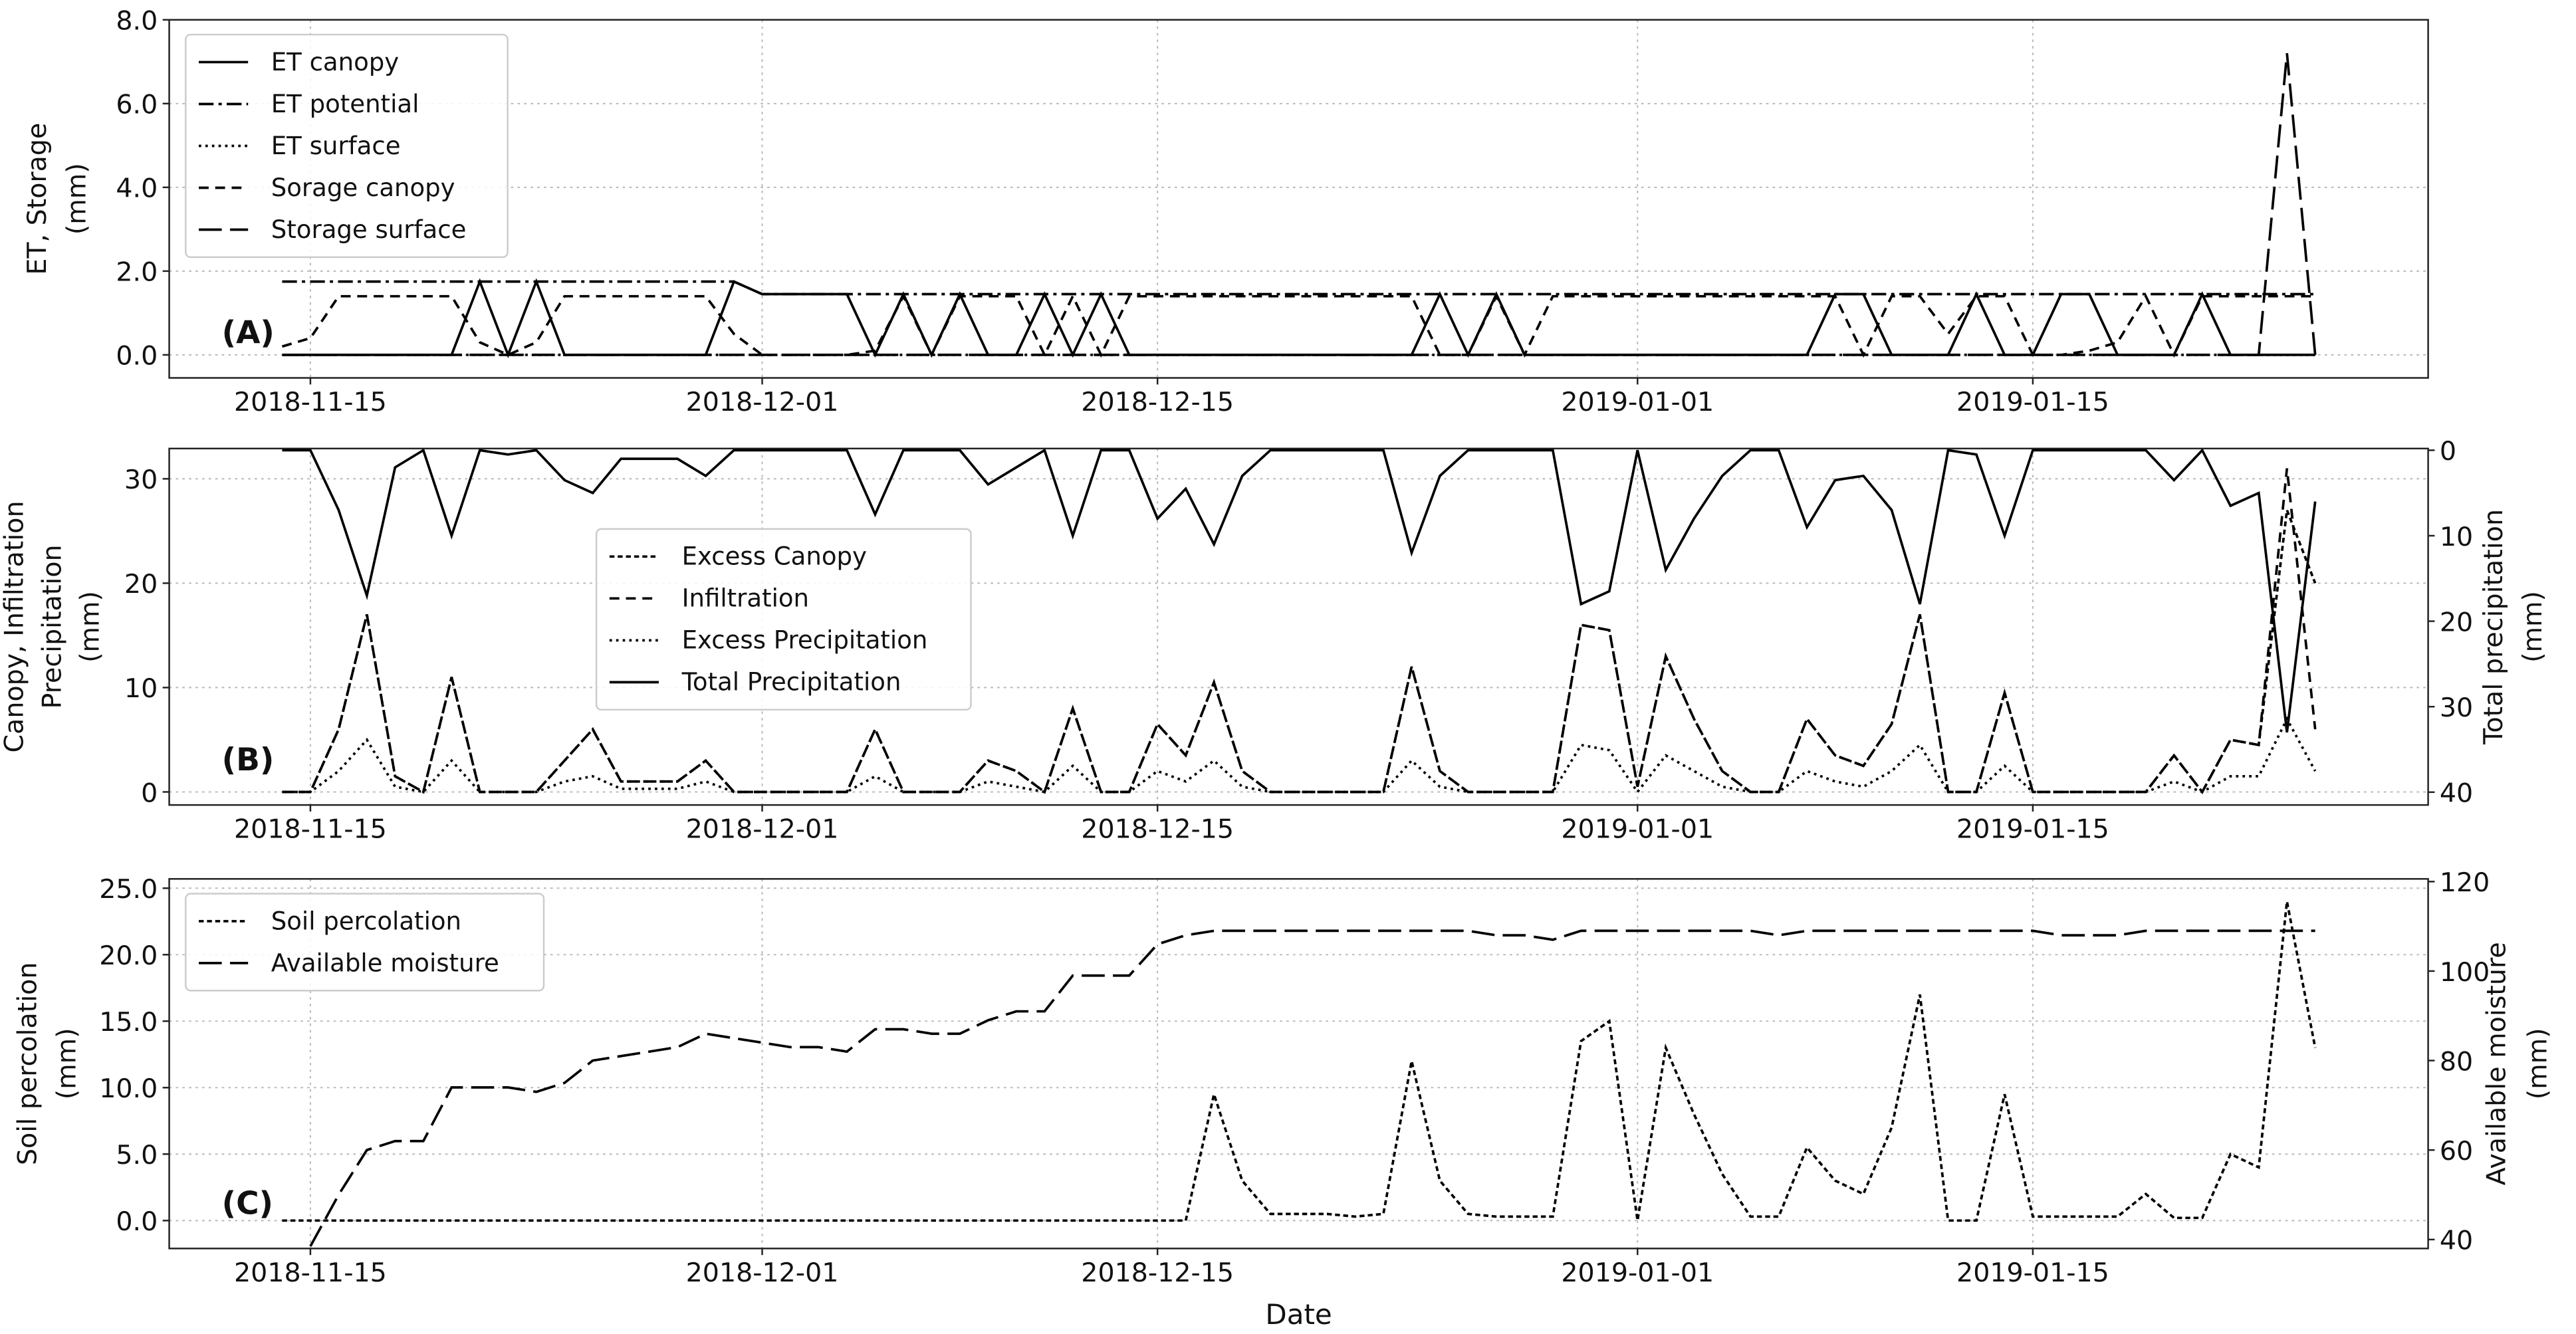  Describe the element at coordinates (2448, 451) in the screenshot. I see `y2-tick-label: 0` at that location.